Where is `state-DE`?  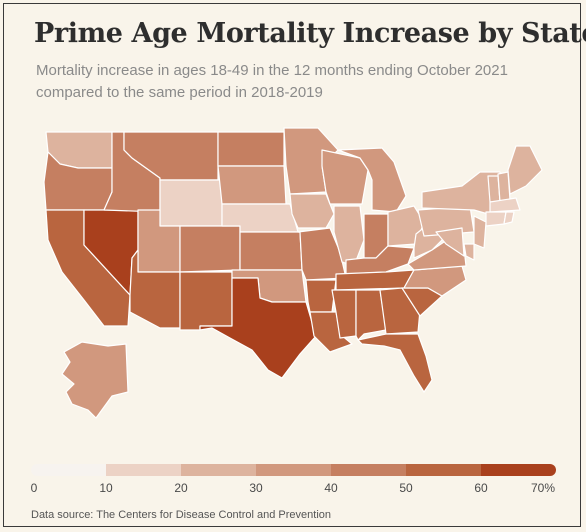
state-DE is located at coordinates (469, 252).